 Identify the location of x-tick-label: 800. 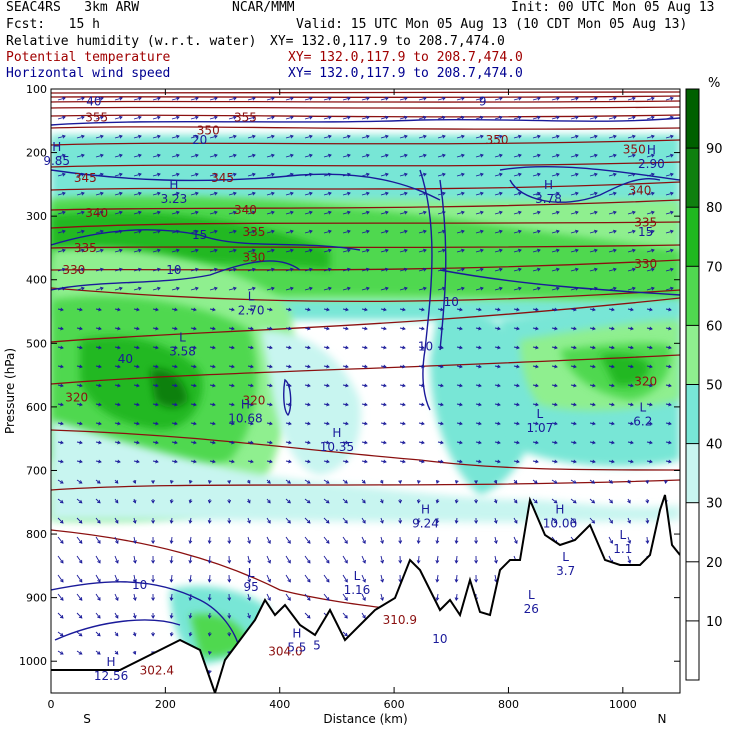
(508, 704).